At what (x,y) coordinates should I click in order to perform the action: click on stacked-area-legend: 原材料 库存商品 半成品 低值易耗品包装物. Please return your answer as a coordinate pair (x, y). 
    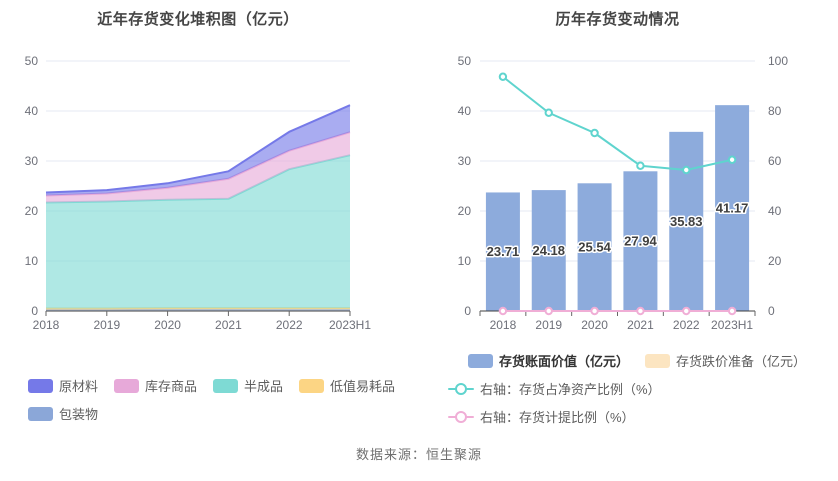
    Looking at the image, I should click on (211, 399).